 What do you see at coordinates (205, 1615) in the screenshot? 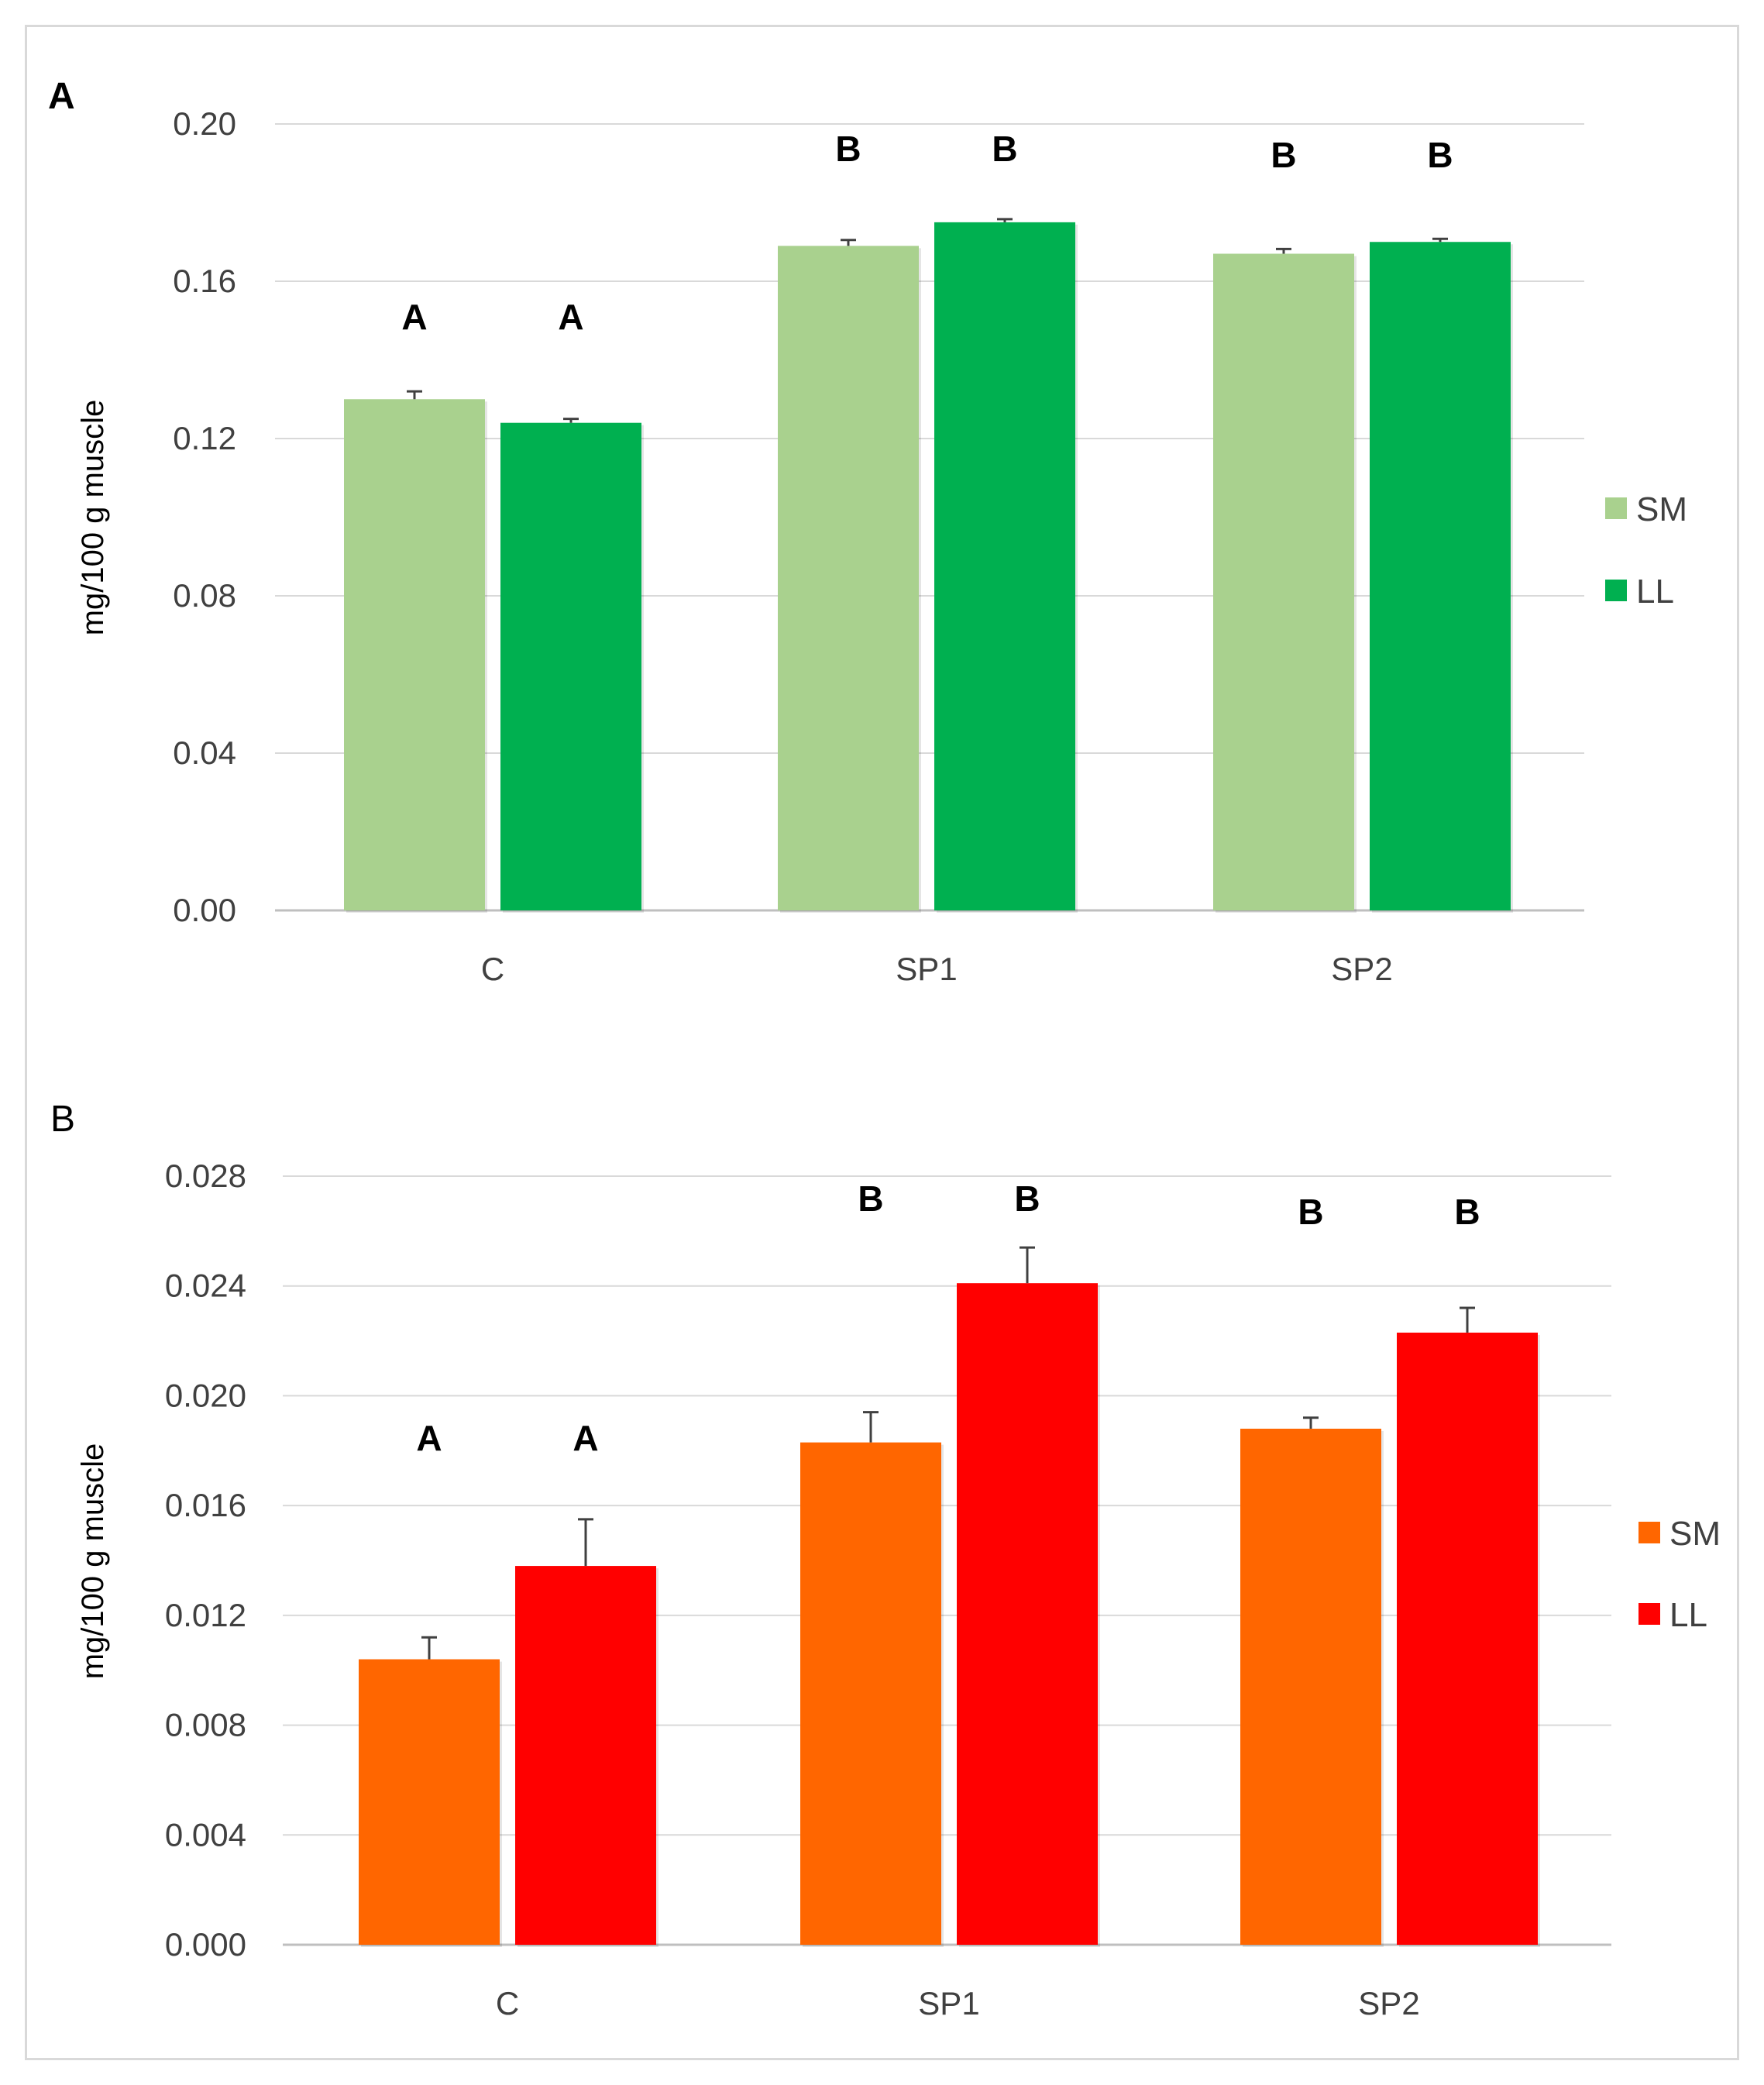
I see `y-tick-label: 0.012` at bounding box center [205, 1615].